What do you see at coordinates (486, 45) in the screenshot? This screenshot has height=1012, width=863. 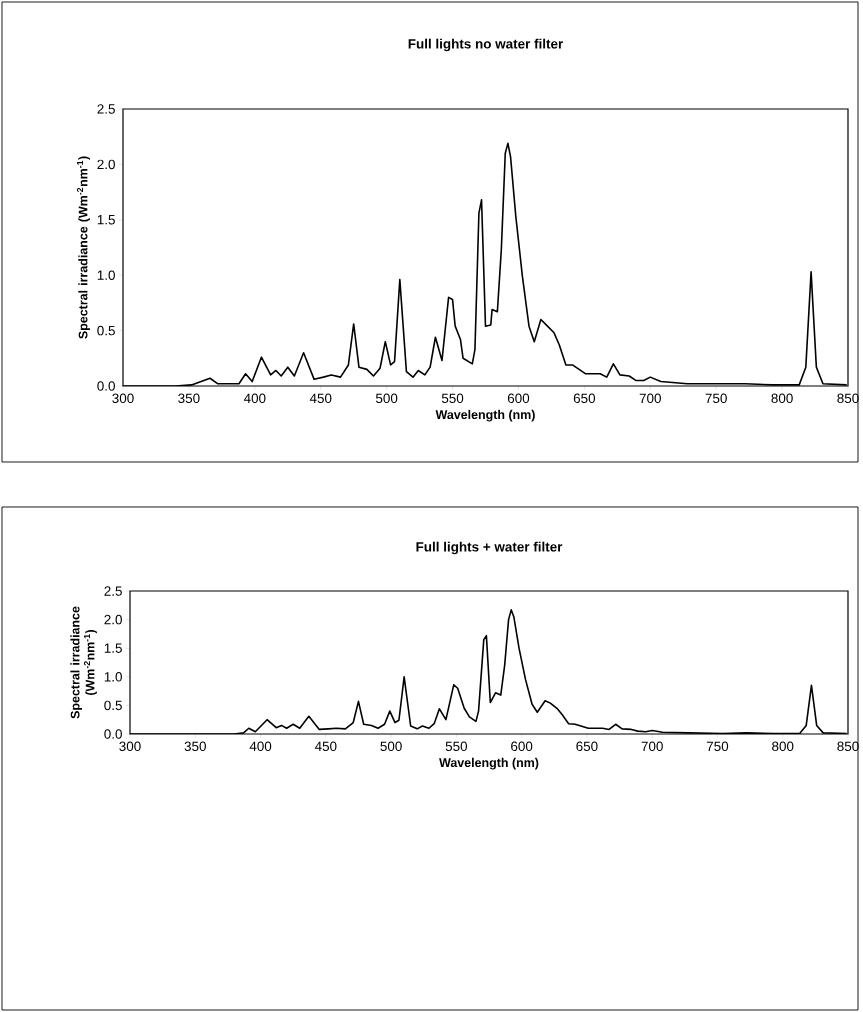 I see `chart-title: Full lights no water filter` at bounding box center [486, 45].